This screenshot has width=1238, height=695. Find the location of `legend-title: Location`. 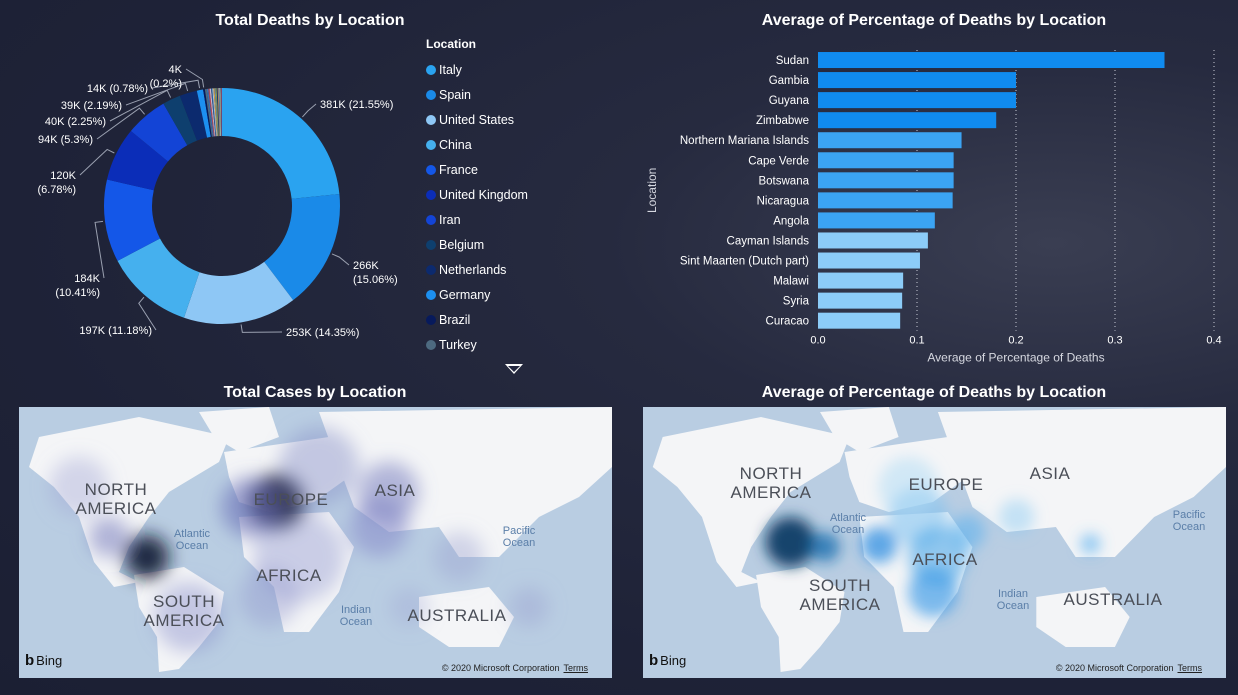

legend-title: Location is located at coordinates (451, 44).